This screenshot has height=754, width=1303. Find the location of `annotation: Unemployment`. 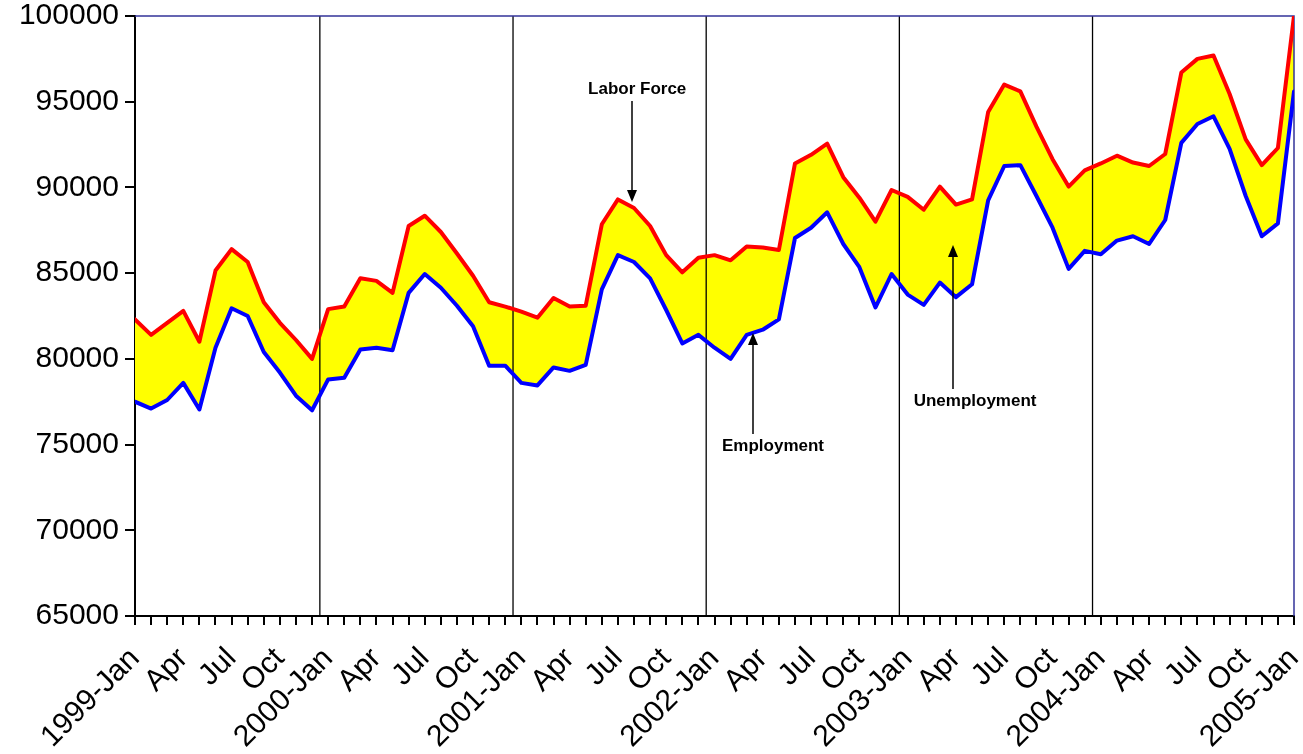

annotation: Unemployment is located at coordinates (975, 400).